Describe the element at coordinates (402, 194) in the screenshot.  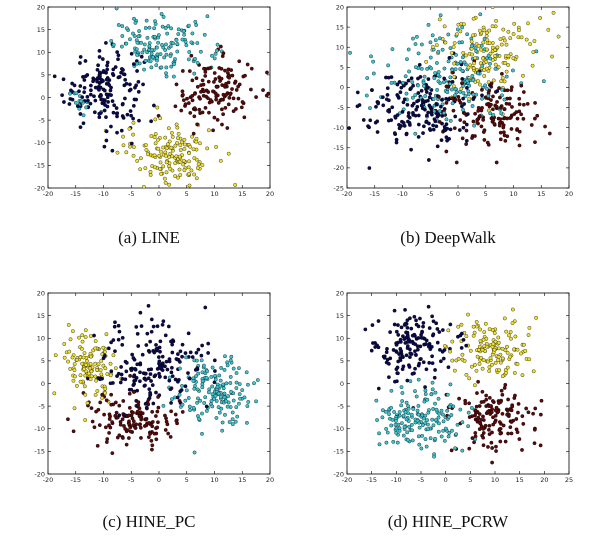
I see `x-tick-label: -10` at that location.